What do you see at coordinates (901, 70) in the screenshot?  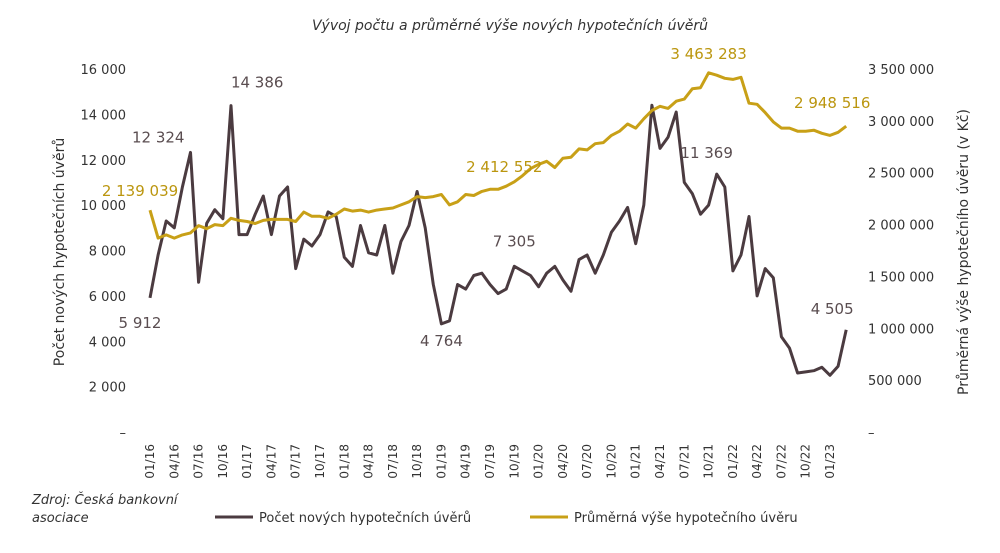 I see `y2-tick-label: 3 500 000` at bounding box center [901, 70].